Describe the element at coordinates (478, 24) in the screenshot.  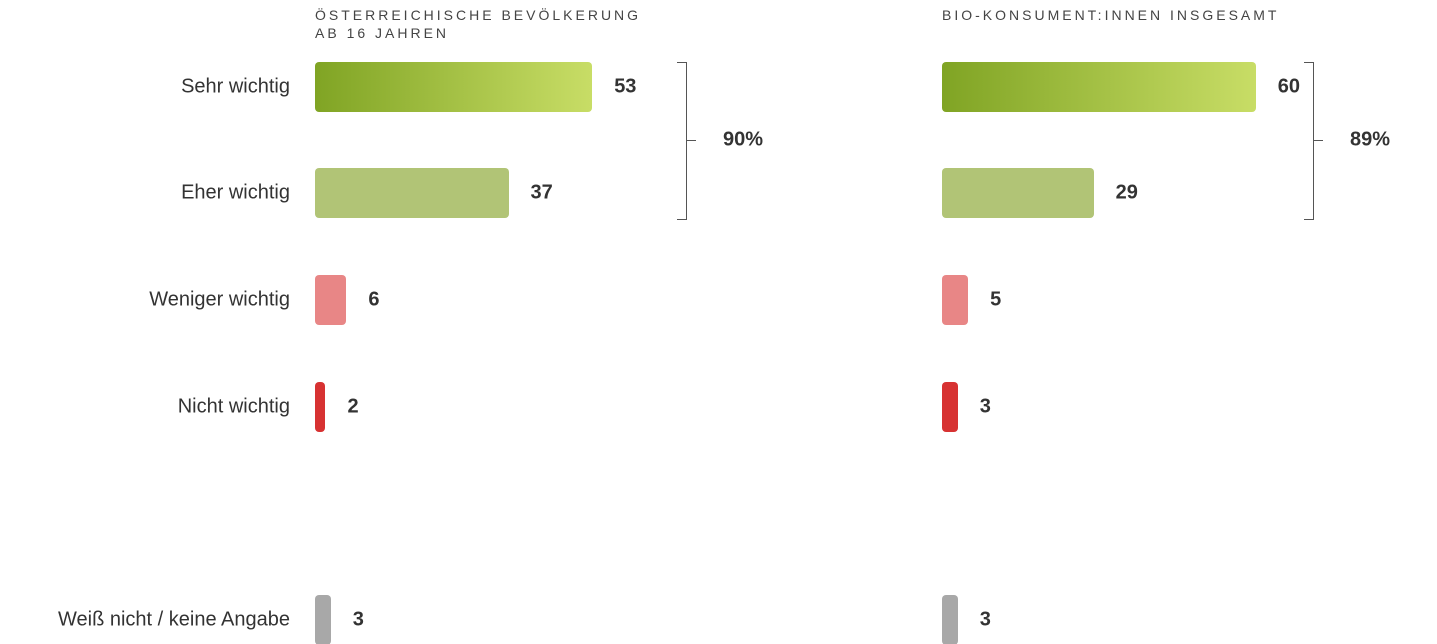
I see `panel-title: ÖSTERREICHISCHE BEVÖLKERUNG AB 16 JAHREN` at that location.